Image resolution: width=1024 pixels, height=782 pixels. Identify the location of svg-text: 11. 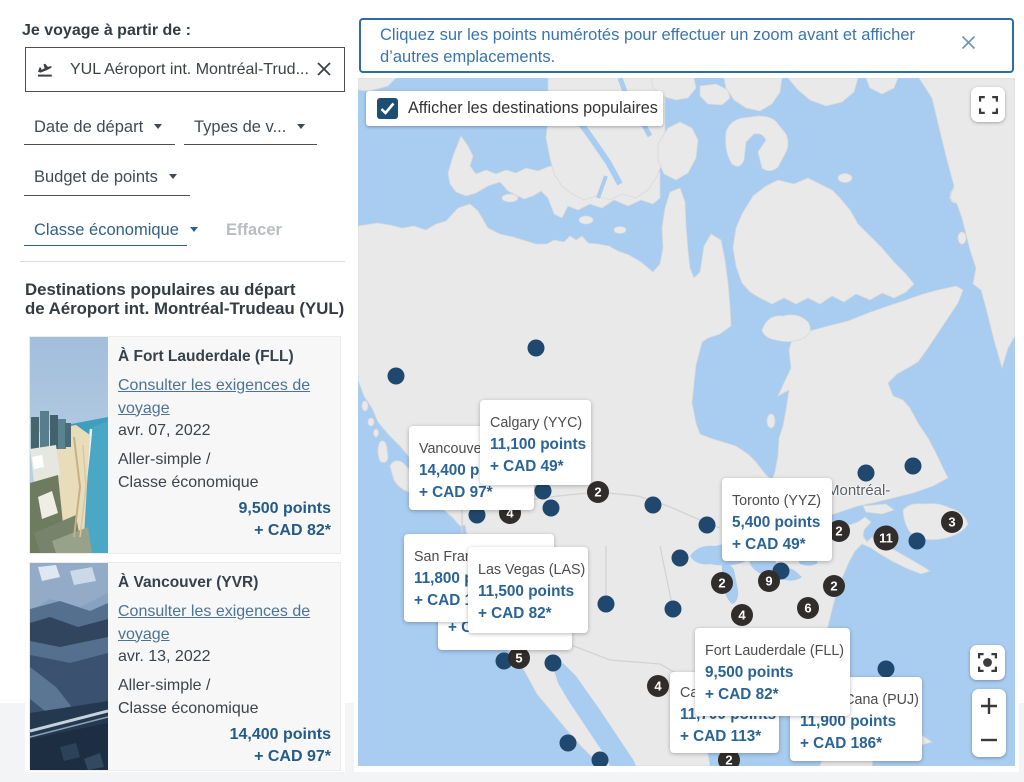
(886, 538).